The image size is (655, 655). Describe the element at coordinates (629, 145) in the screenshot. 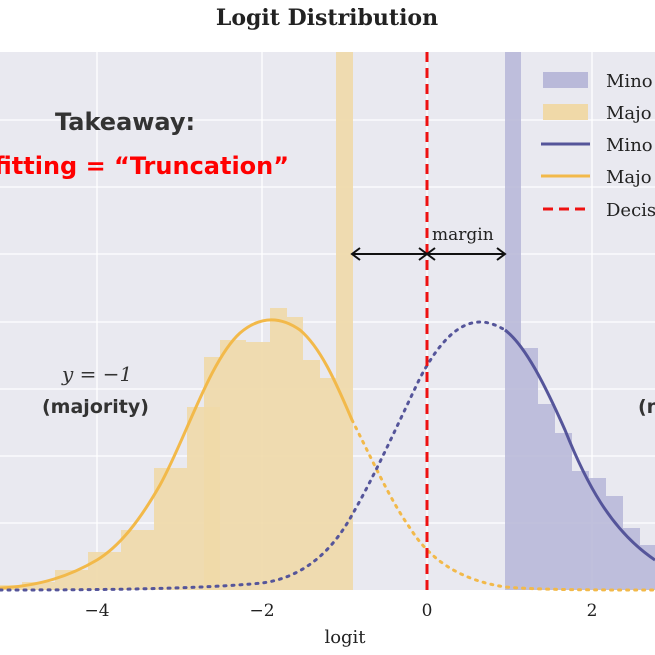

I see `legend-label-minority-line: Mino` at that location.